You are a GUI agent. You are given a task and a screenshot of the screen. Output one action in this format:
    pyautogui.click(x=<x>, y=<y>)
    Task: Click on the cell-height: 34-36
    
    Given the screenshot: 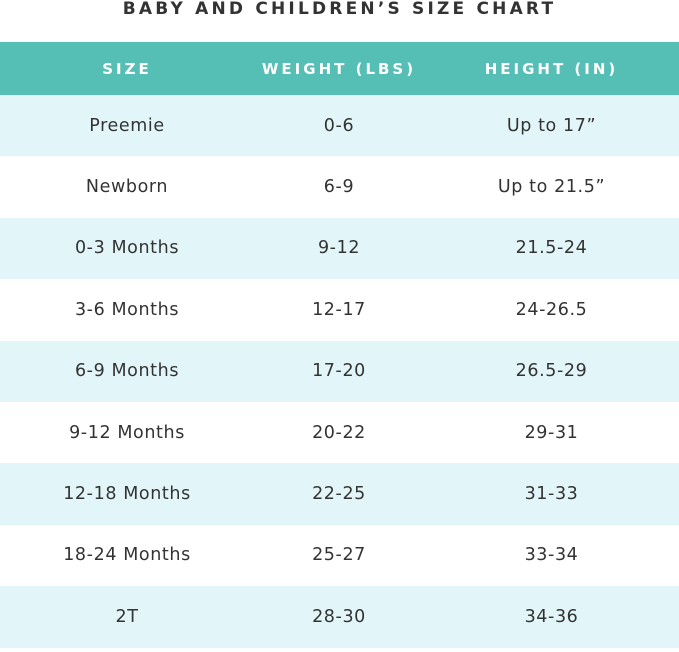 What is the action you would take?
    pyautogui.click(x=551, y=616)
    